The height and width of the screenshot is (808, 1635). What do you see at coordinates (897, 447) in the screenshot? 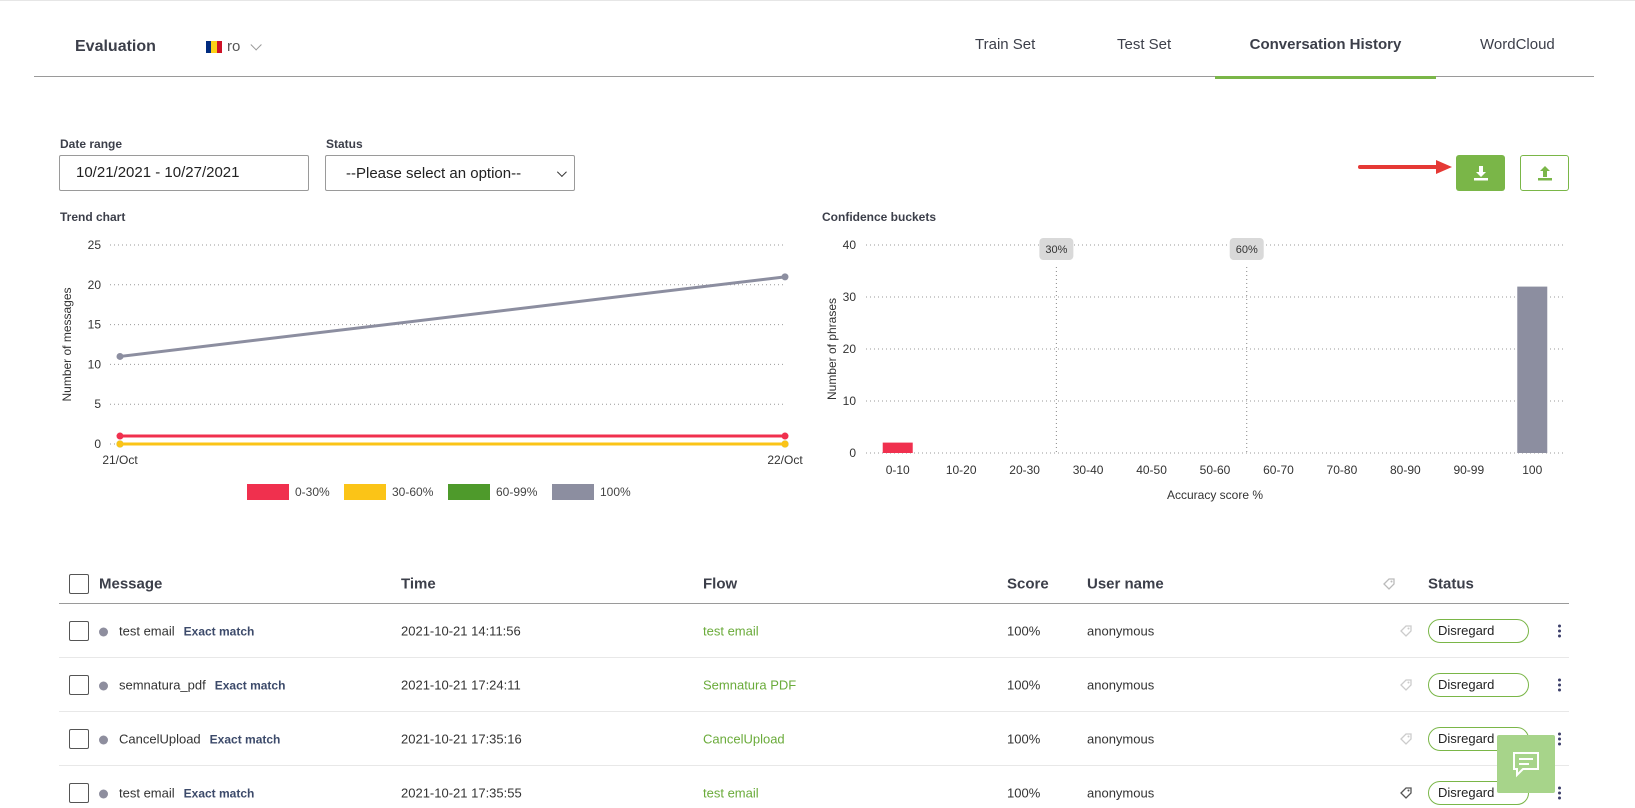
I see `bar` at bounding box center [897, 447].